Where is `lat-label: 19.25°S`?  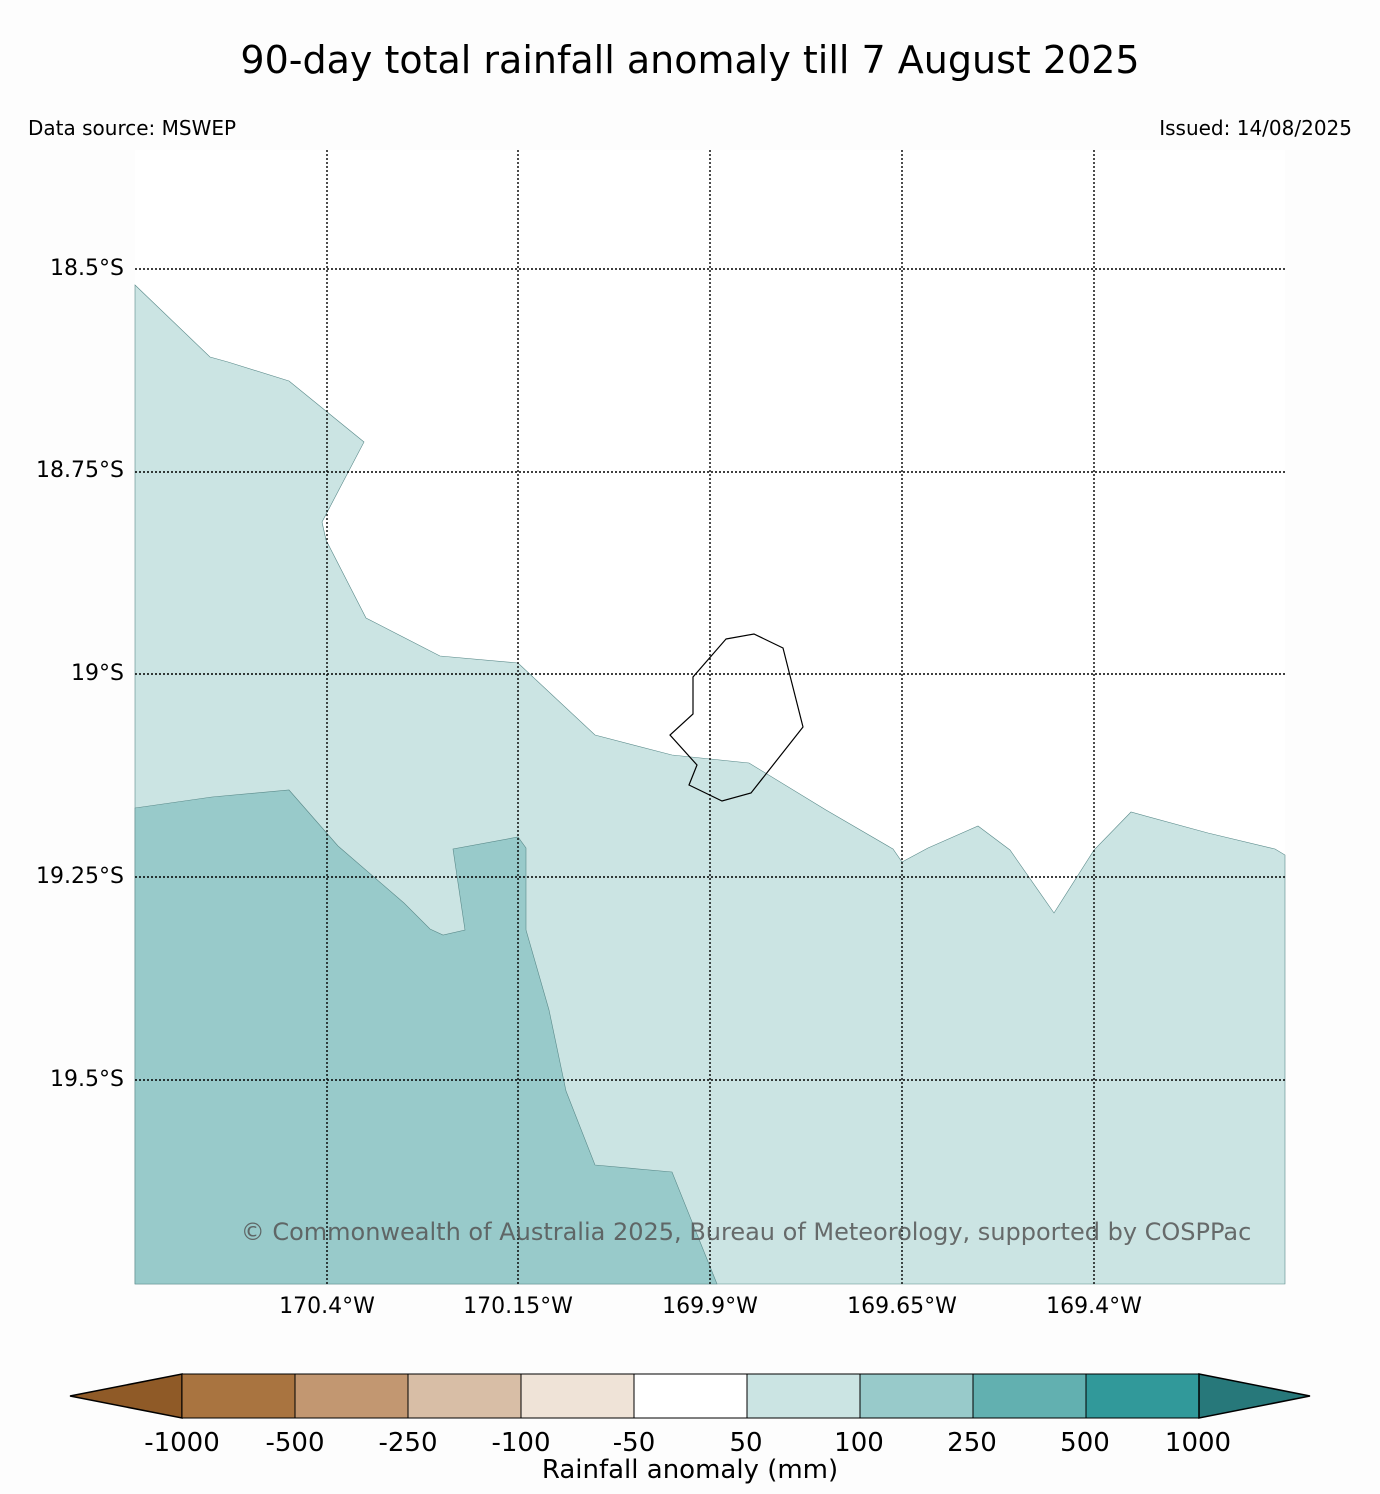
lat-label: 19.25°S is located at coordinates (80, 876).